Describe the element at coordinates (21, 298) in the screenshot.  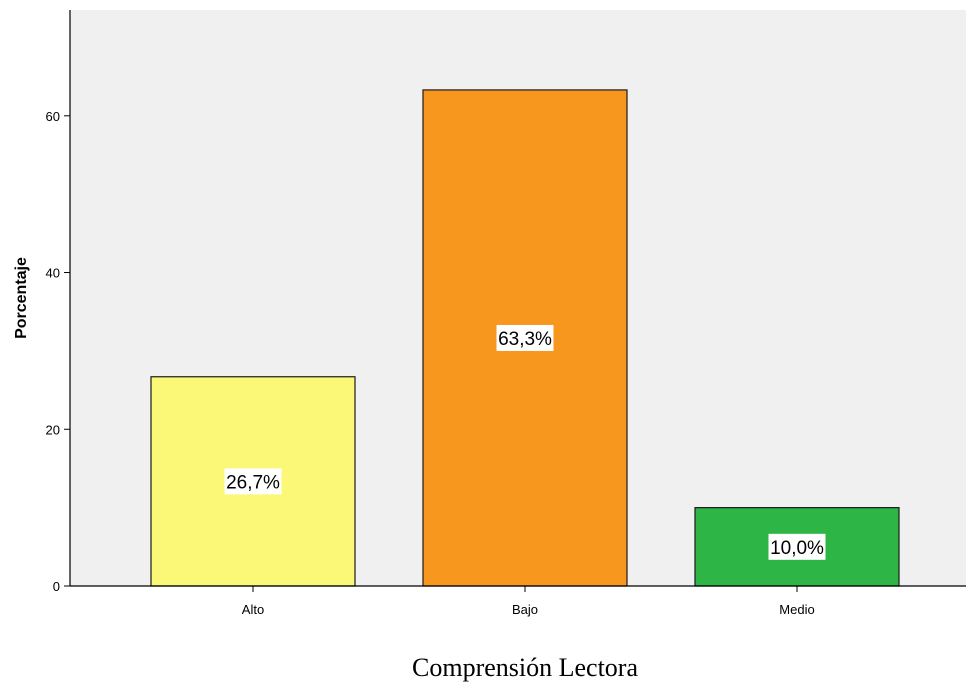
I see `y-axis-label: Porcentaje` at that location.